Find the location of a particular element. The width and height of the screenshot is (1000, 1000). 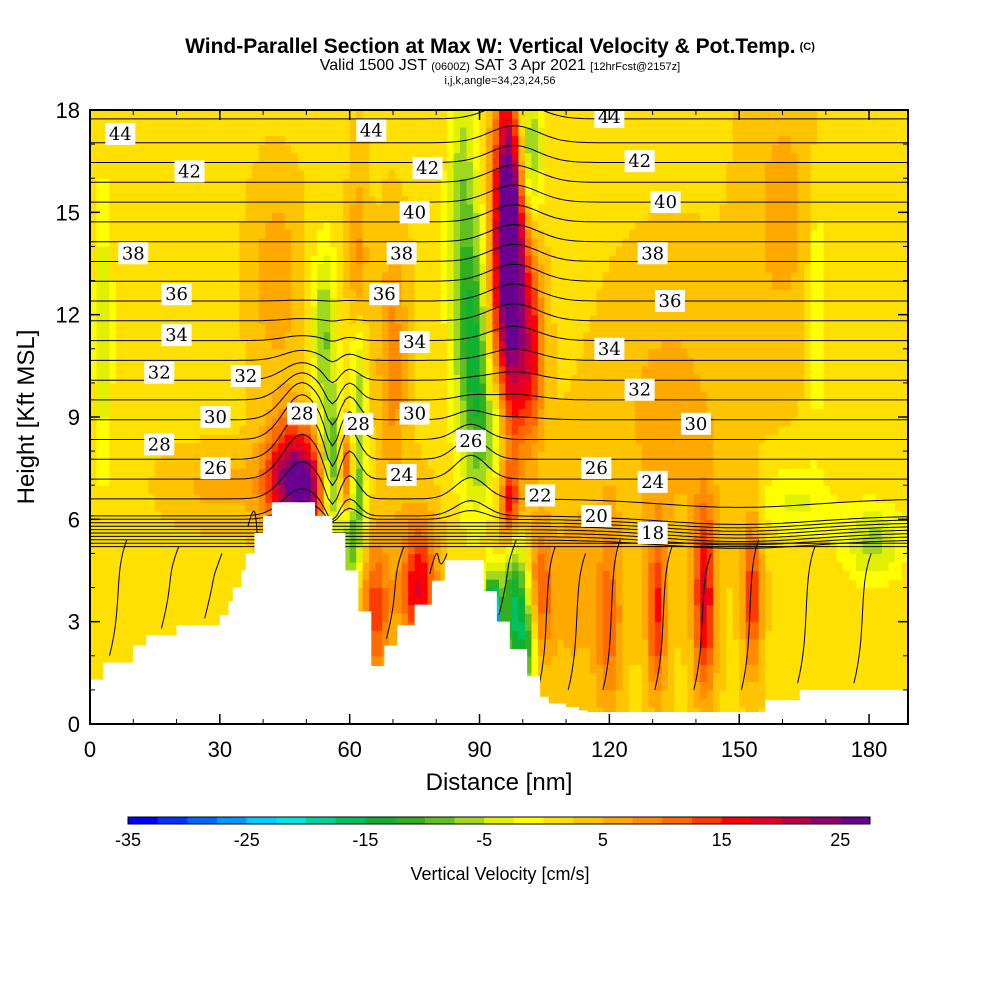

valid-prefix: Valid 1500 JST is located at coordinates (373, 65).